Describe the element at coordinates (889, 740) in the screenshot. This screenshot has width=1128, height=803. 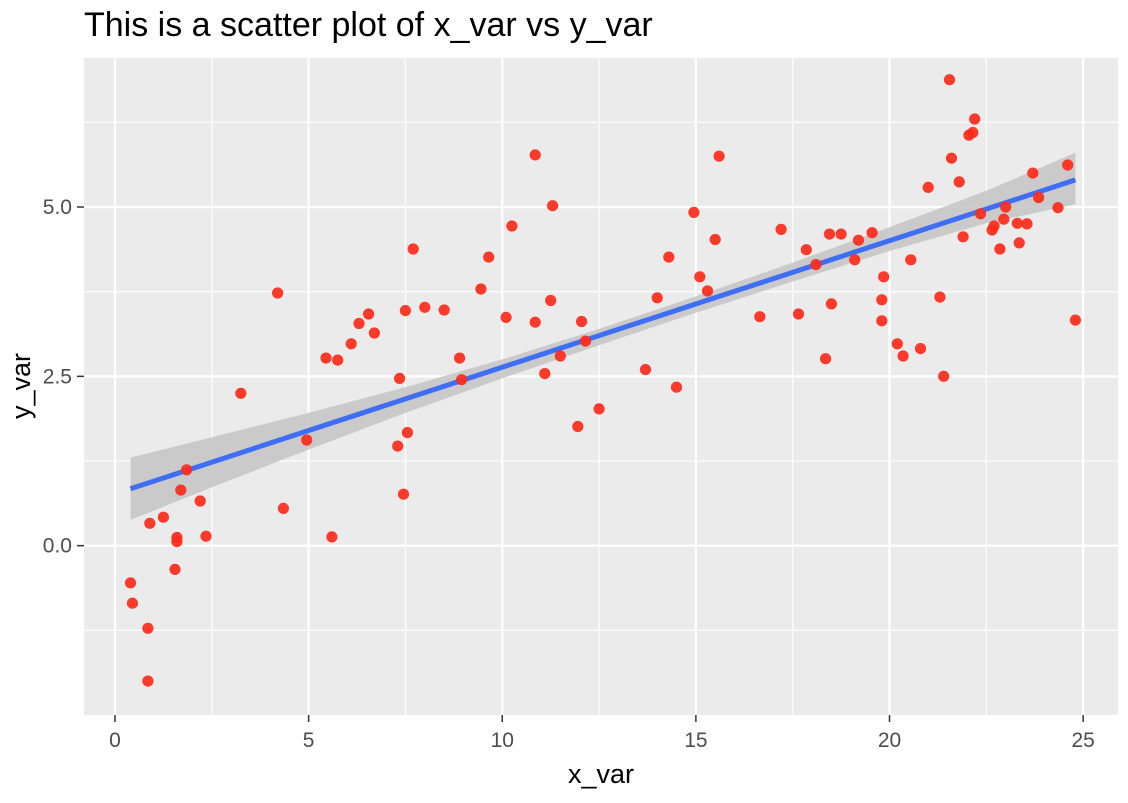
I see `x-tick-label: 20` at that location.